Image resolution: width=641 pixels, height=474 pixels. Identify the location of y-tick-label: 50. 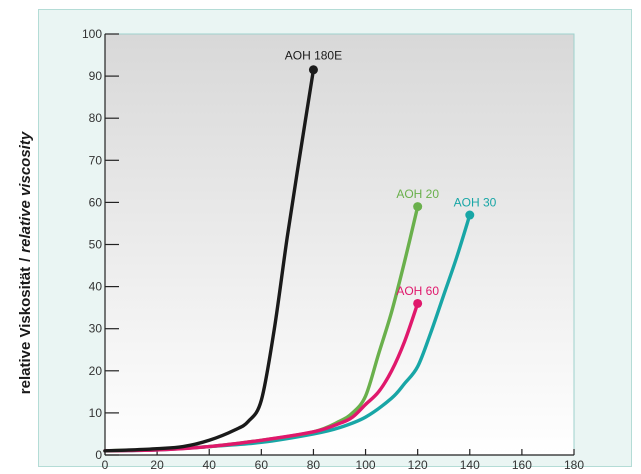
(96, 245).